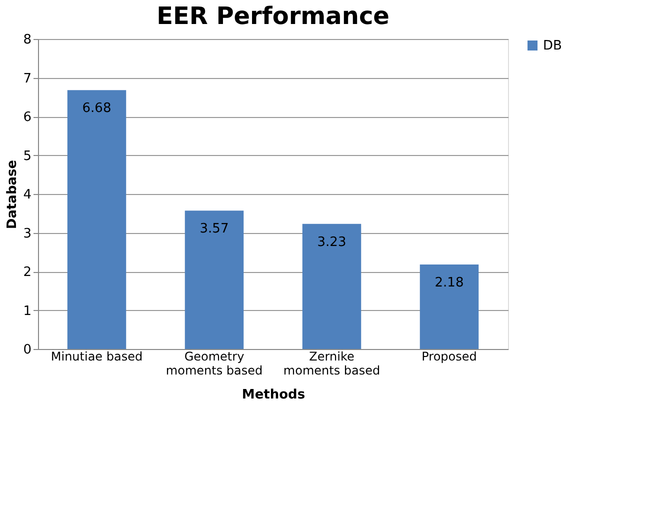  I want to click on legend-label: DB, so click(552, 46).